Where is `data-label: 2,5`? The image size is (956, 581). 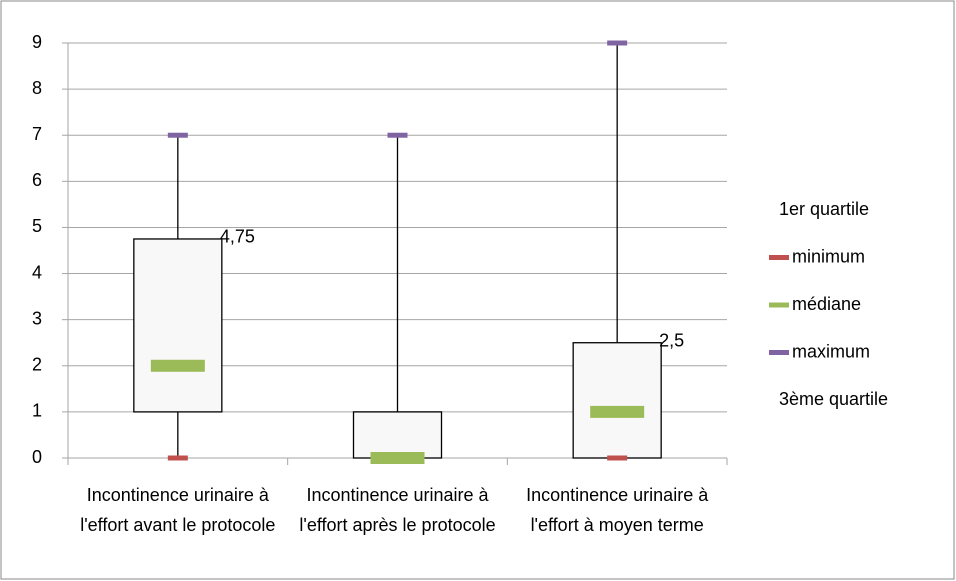
data-label: 2,5 is located at coordinates (671, 340).